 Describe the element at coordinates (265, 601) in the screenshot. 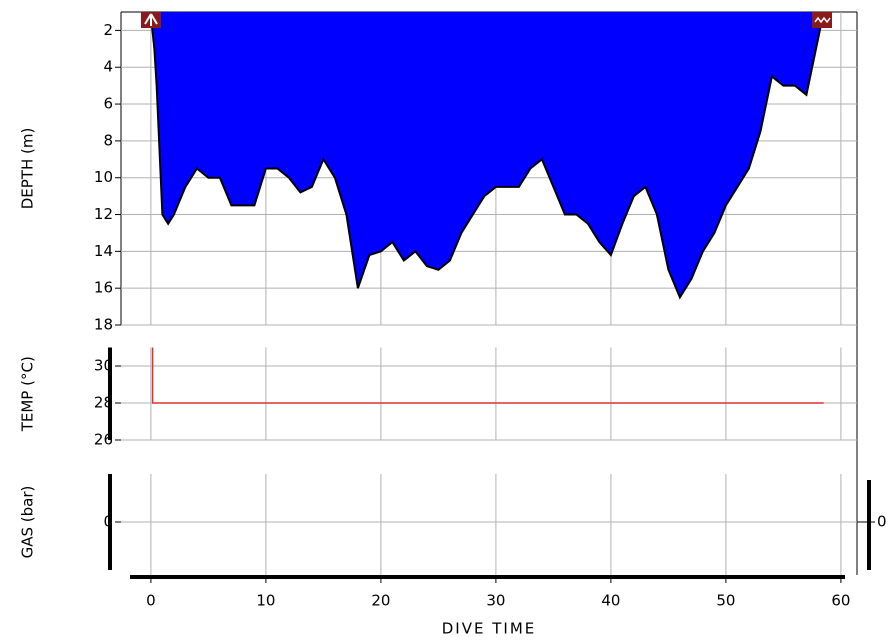

I see `x-tick-label: 10` at that location.